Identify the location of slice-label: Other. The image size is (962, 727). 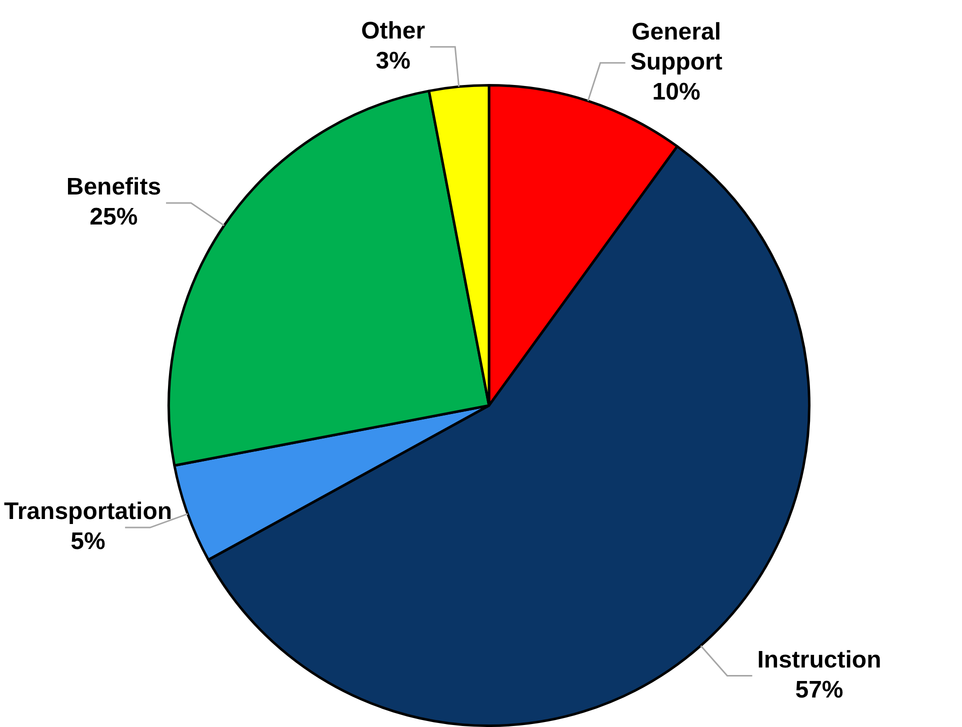
(393, 30).